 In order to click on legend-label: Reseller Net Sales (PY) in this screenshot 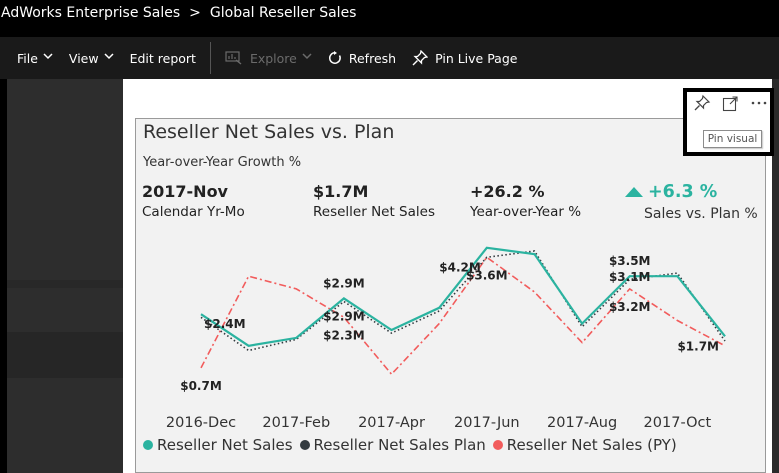, I will do `click(591, 445)`.